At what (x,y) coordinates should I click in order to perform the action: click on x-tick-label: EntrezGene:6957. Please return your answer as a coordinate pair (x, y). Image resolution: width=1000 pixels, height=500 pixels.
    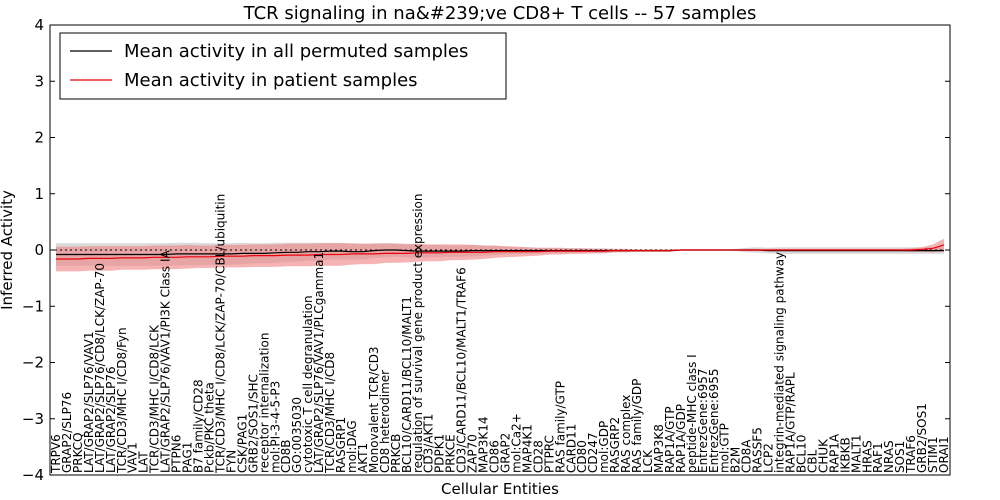
    Looking at the image, I should click on (703, 421).